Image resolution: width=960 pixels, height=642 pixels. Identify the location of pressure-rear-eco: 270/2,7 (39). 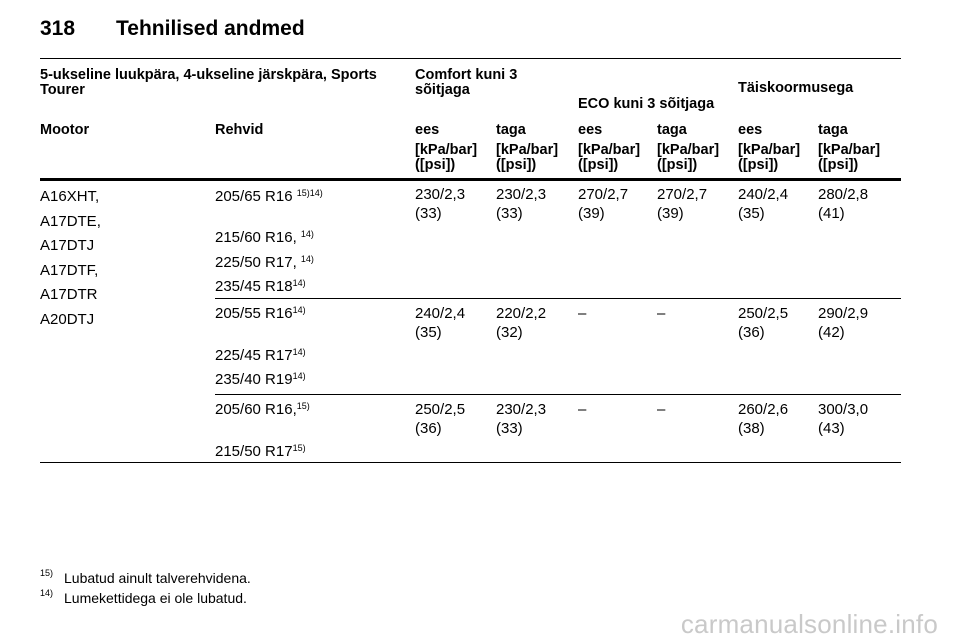
(682, 204).